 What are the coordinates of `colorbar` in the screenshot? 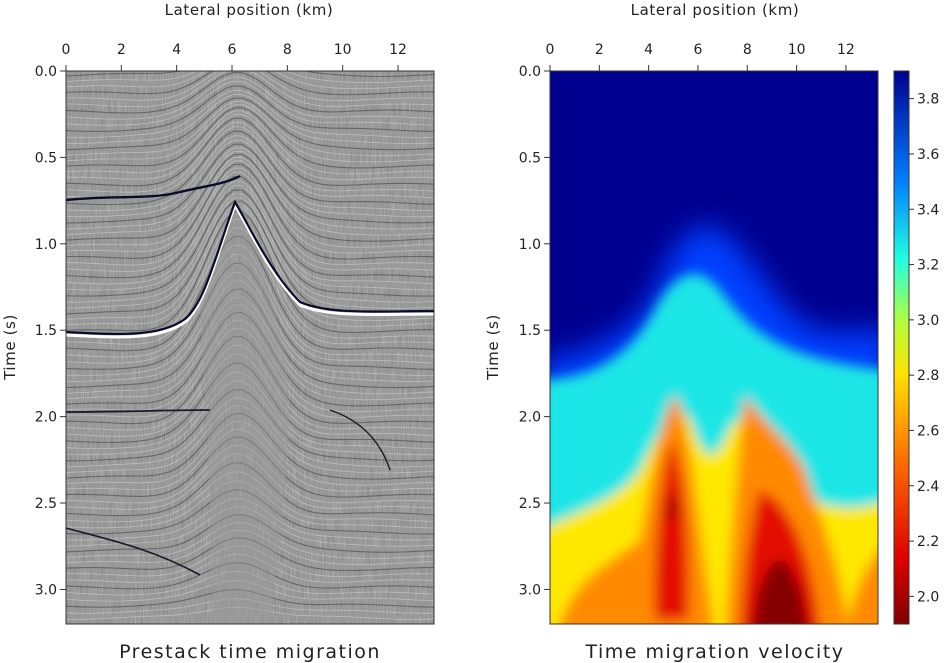 It's located at (901, 347).